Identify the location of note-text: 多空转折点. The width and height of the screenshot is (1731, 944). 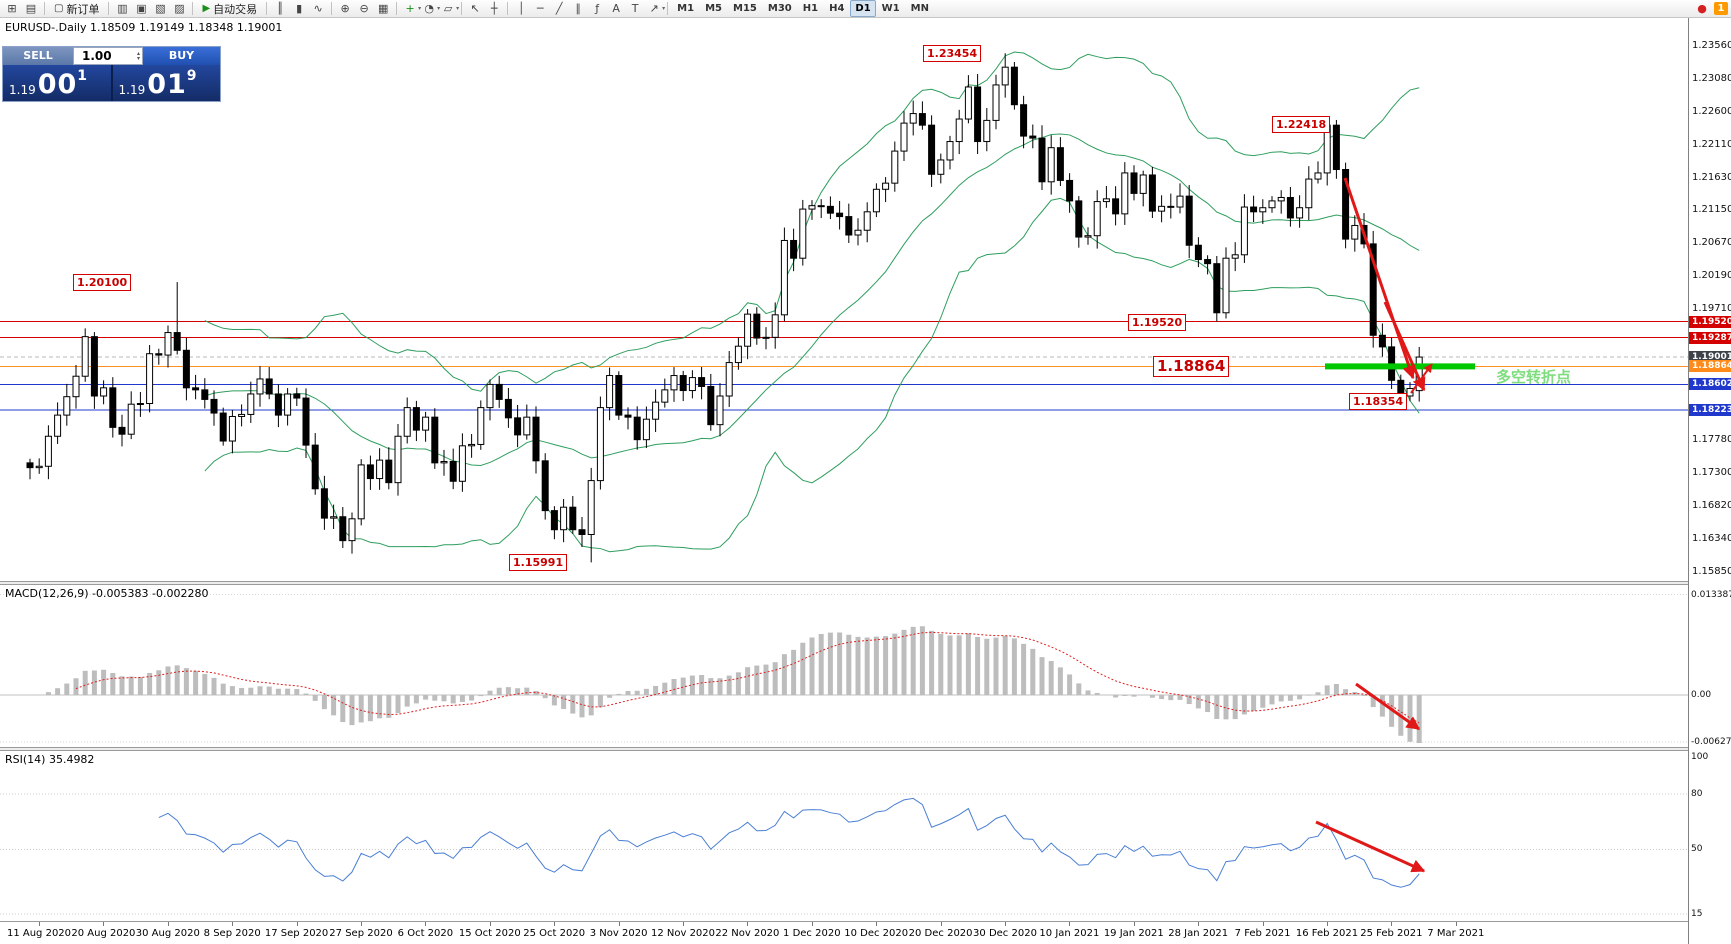
(1534, 377).